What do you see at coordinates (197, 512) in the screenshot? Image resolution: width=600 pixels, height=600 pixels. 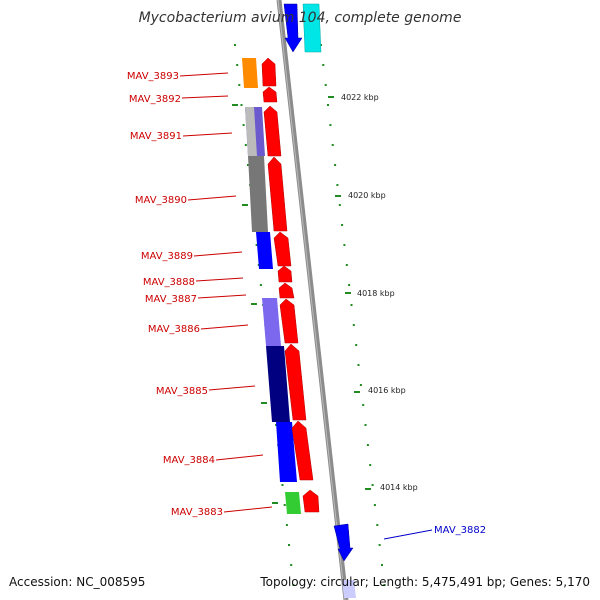 I see `gene-label-mav-3883: MAV_3883` at bounding box center [197, 512].